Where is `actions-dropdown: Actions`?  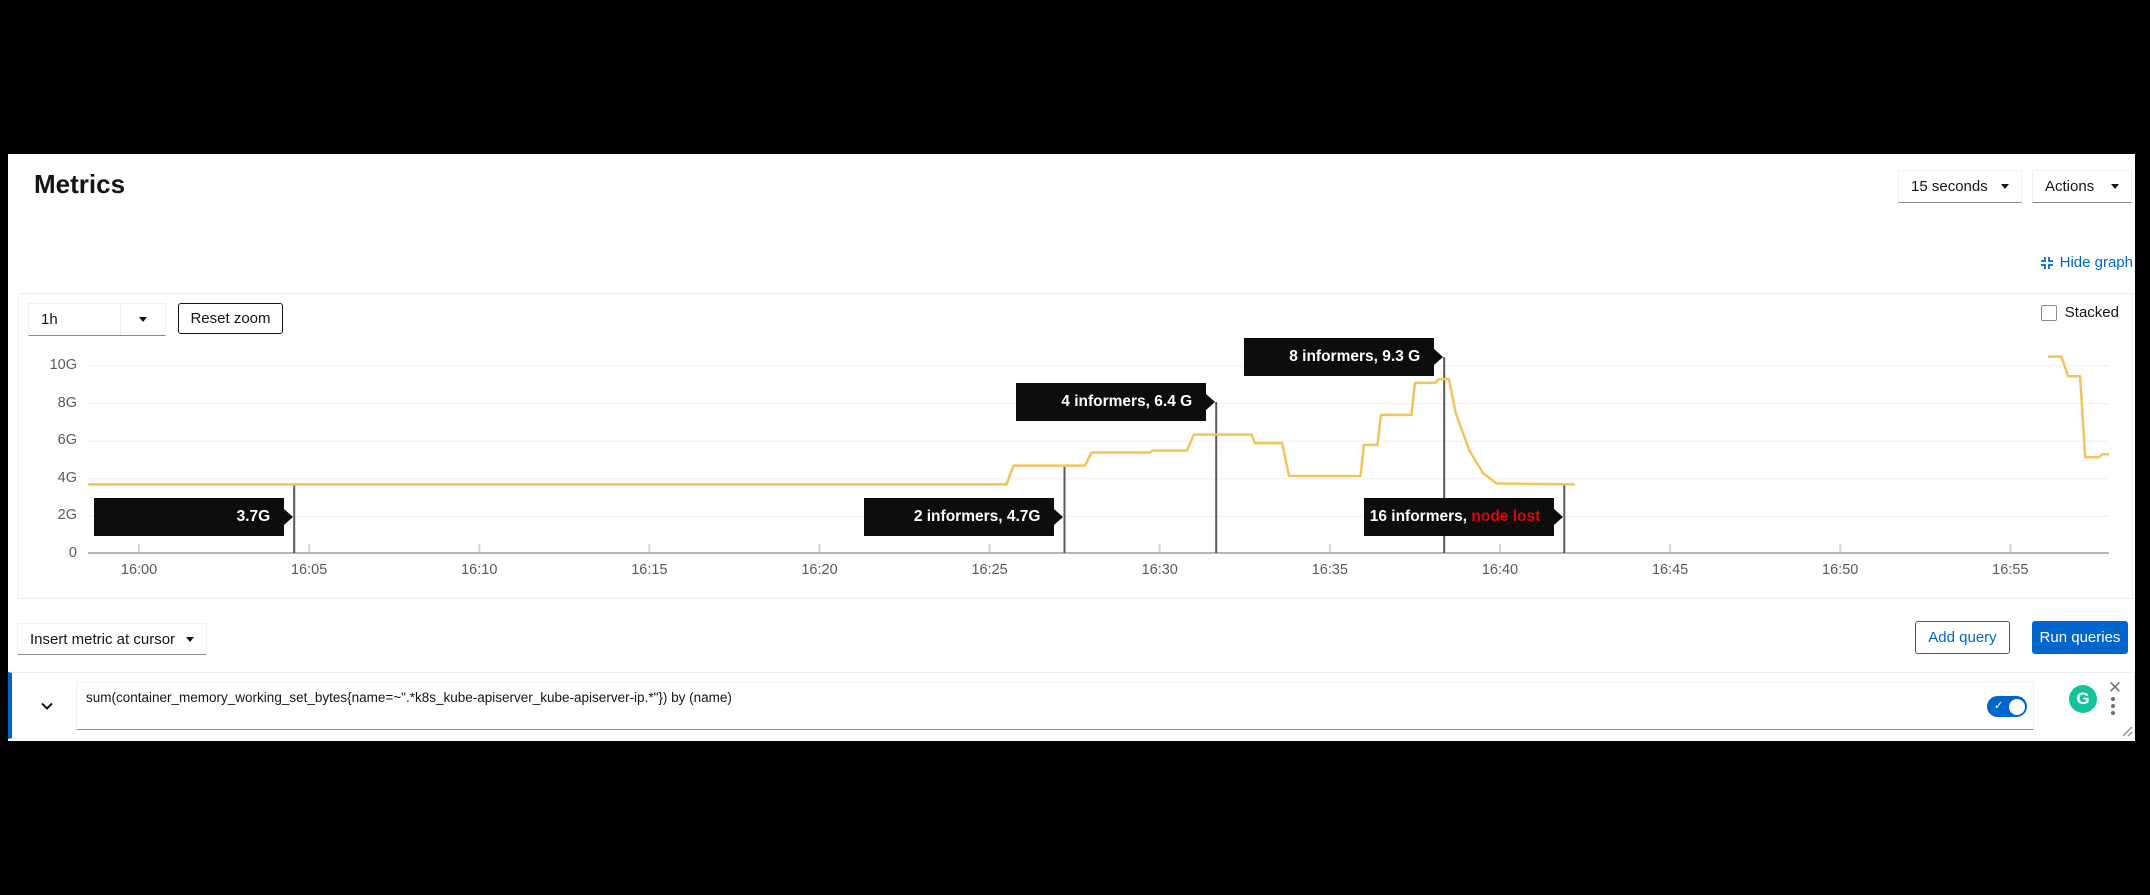 actions-dropdown: Actions is located at coordinates (2082, 186).